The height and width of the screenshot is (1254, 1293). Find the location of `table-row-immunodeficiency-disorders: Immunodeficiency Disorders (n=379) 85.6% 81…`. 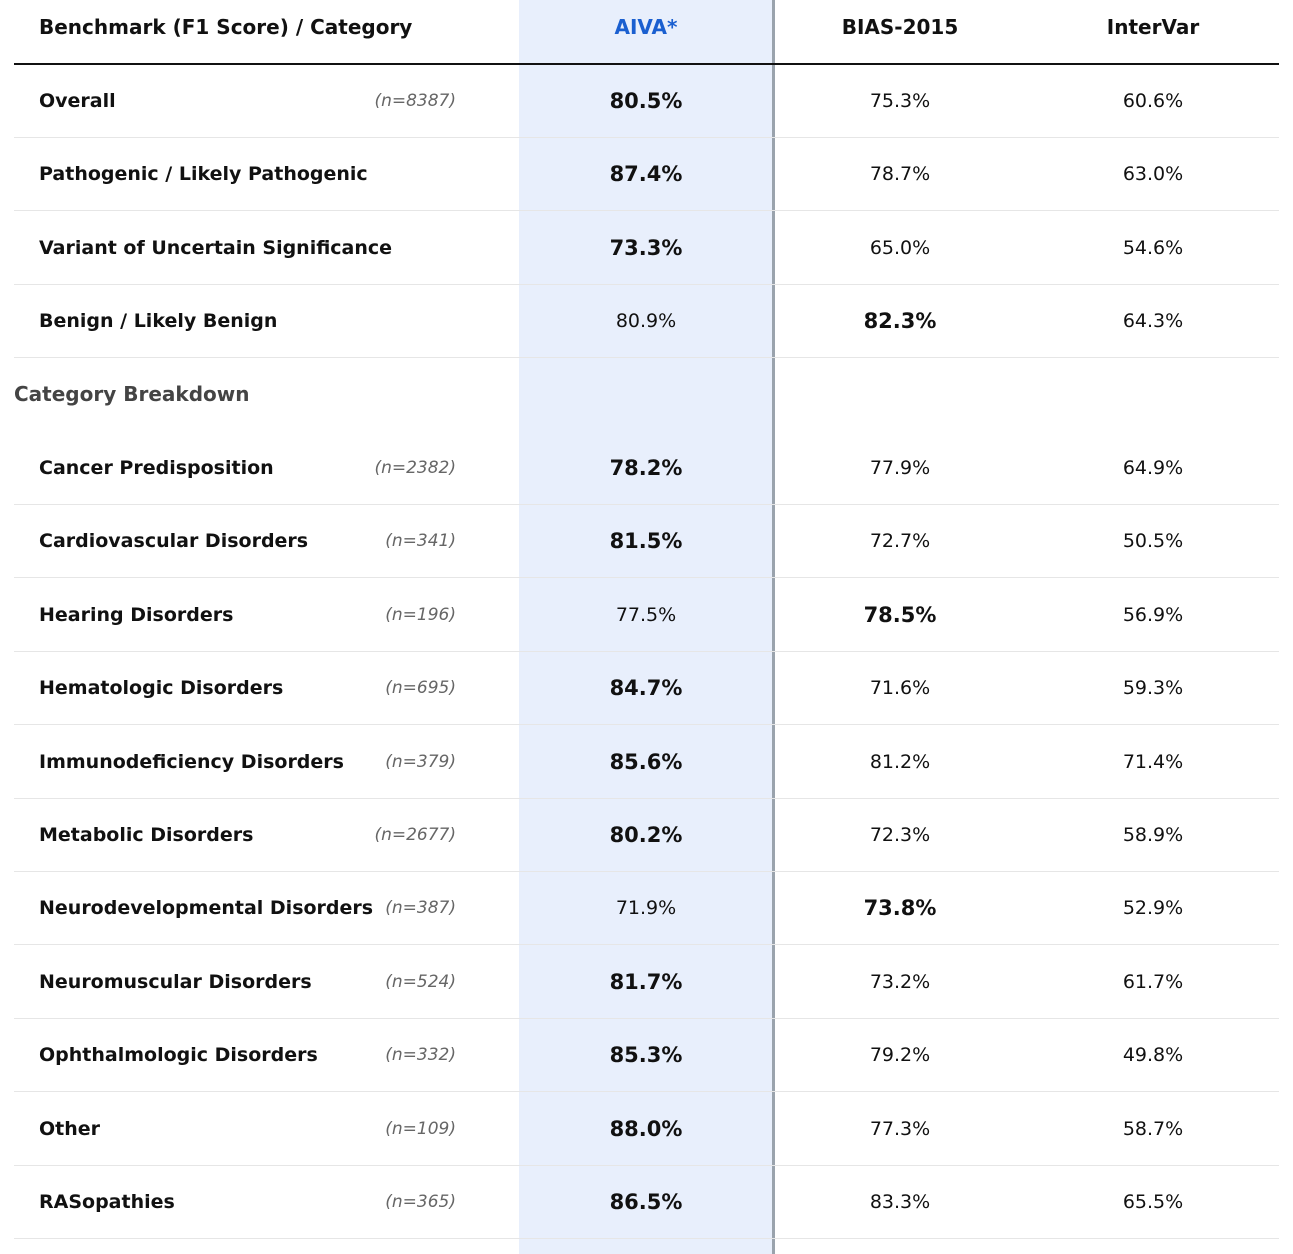

table-row-immunodeficiency-disorders: Immunodeficiency Disorders (n=379) 85.6% 81… is located at coordinates (646, 762).